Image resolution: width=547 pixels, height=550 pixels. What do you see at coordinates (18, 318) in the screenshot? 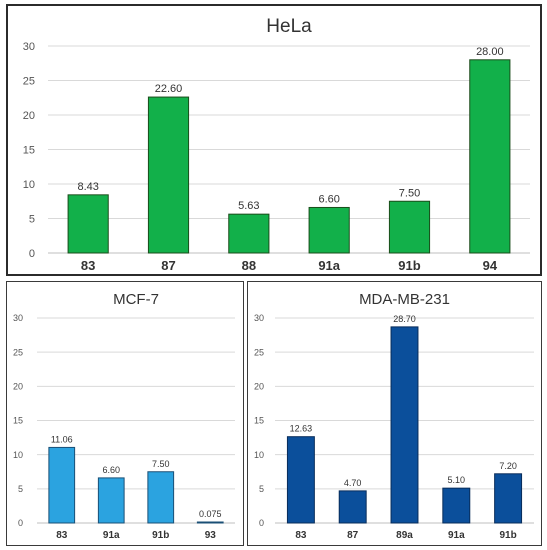
I see `mcf7-y-tick-label: 30` at bounding box center [18, 318].